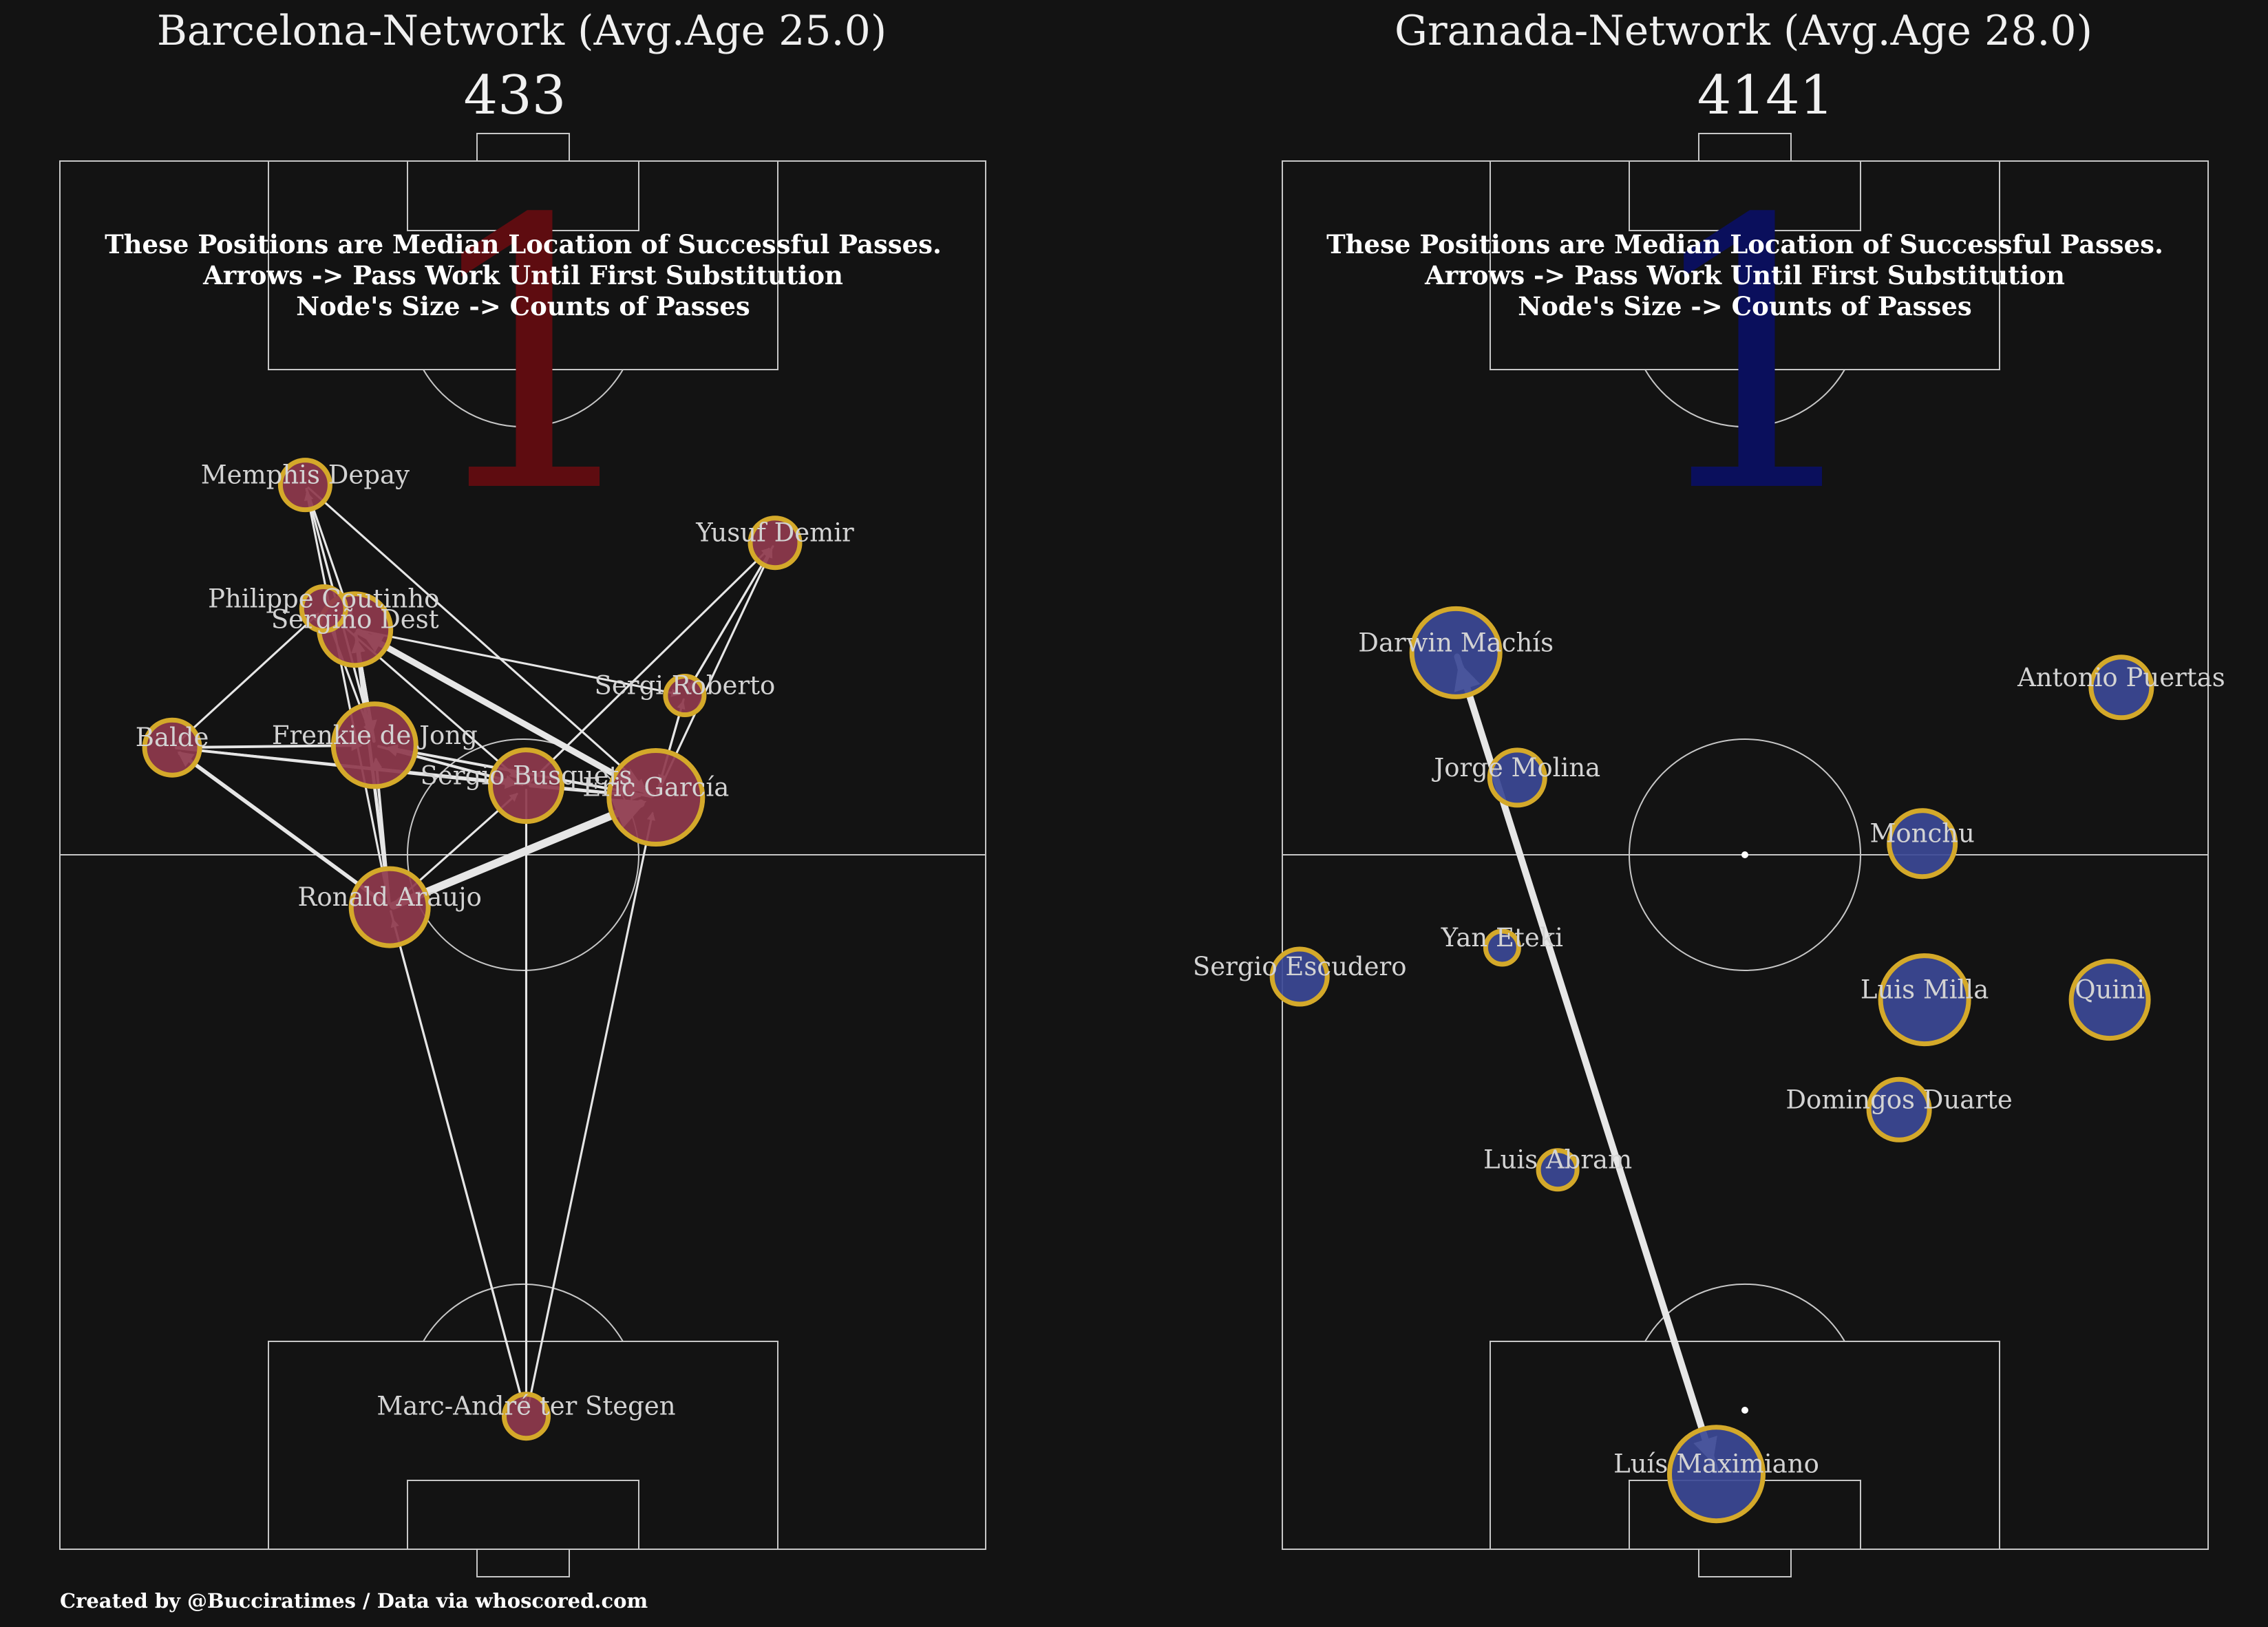 This screenshot has width=2268, height=1627. I want to click on player-node-ronald-araujo, so click(389, 907).